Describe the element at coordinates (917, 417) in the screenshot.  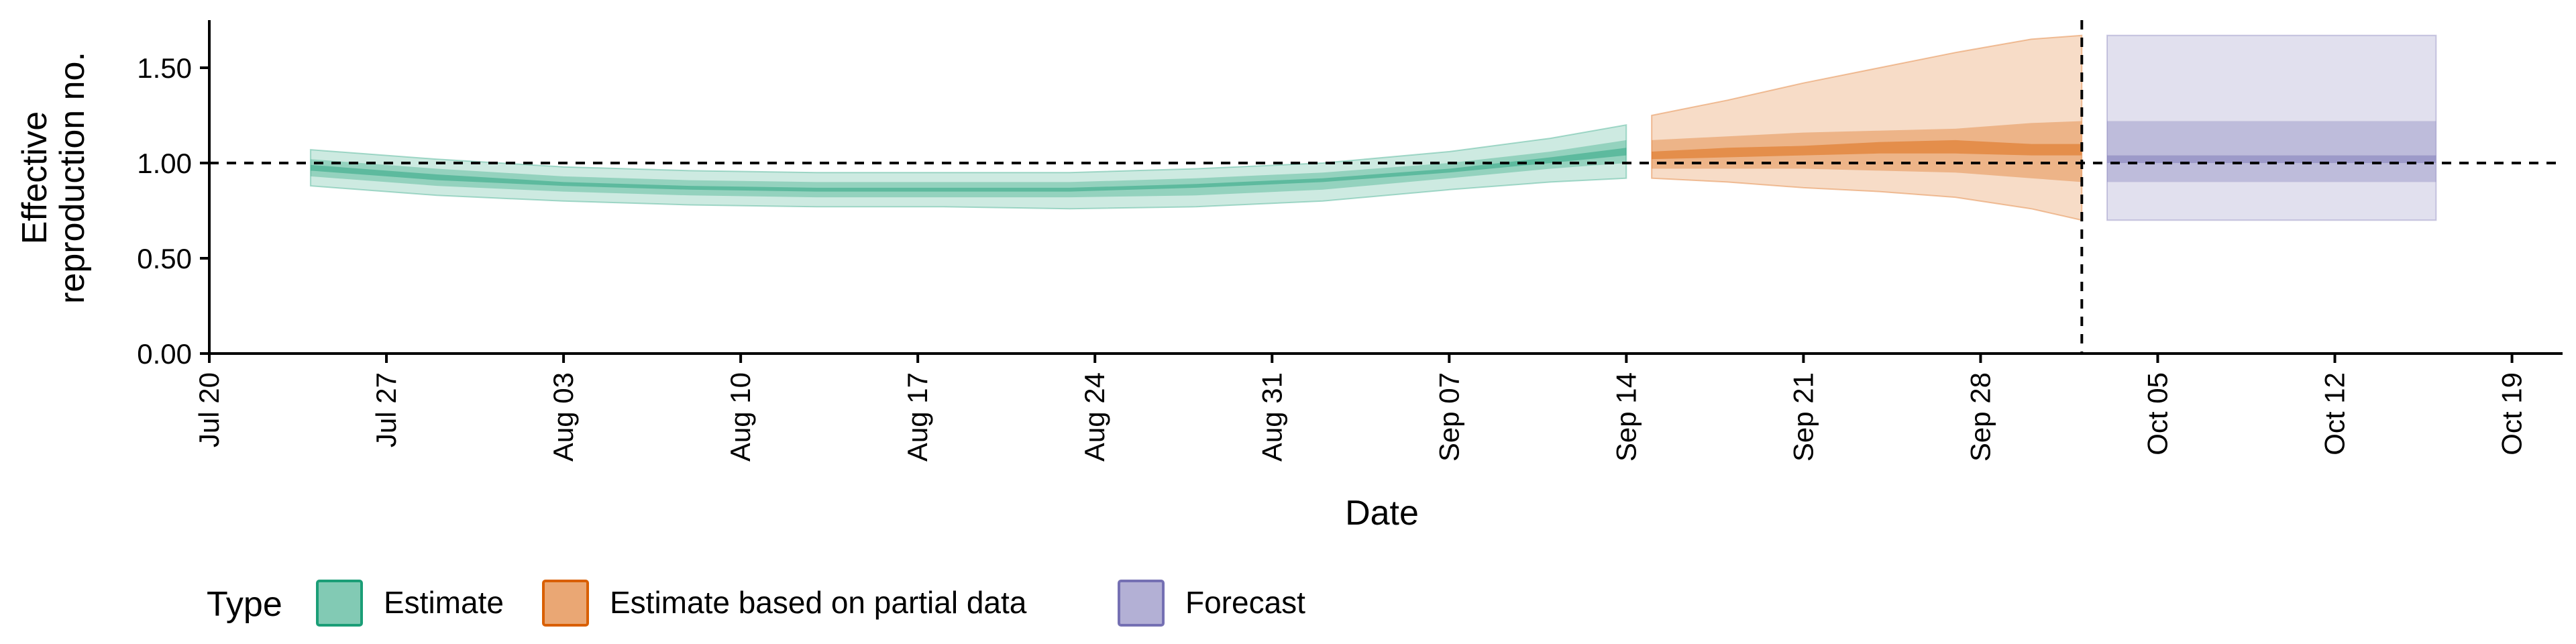
I see `x-tick-label: Aug 17` at that location.